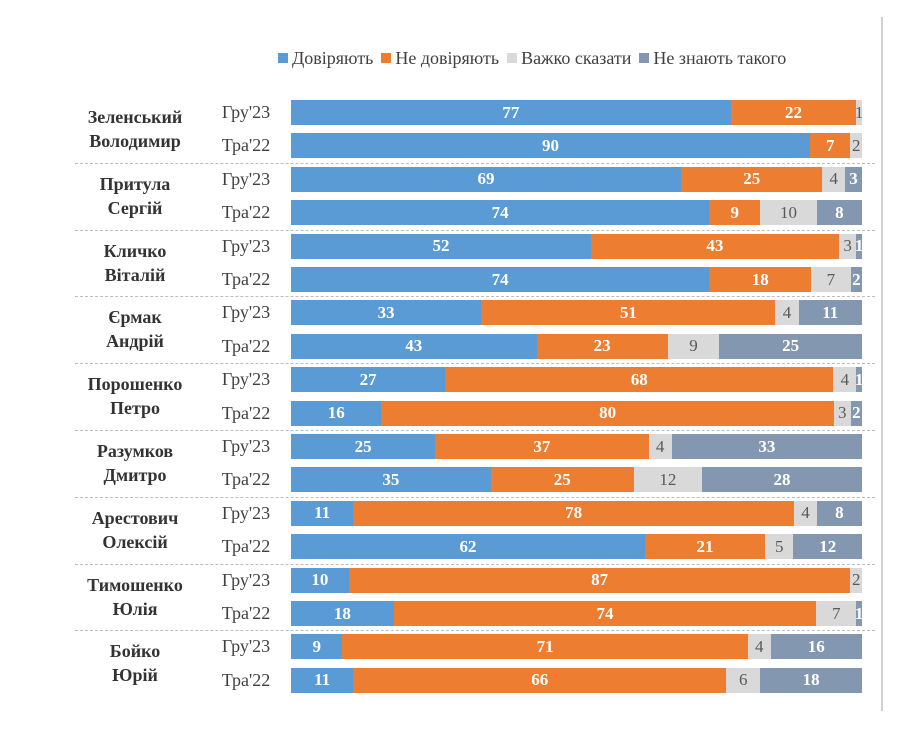 This screenshot has width=898, height=748. I want to click on legend-item-hard-to-say: Важко сказати, so click(569, 58).